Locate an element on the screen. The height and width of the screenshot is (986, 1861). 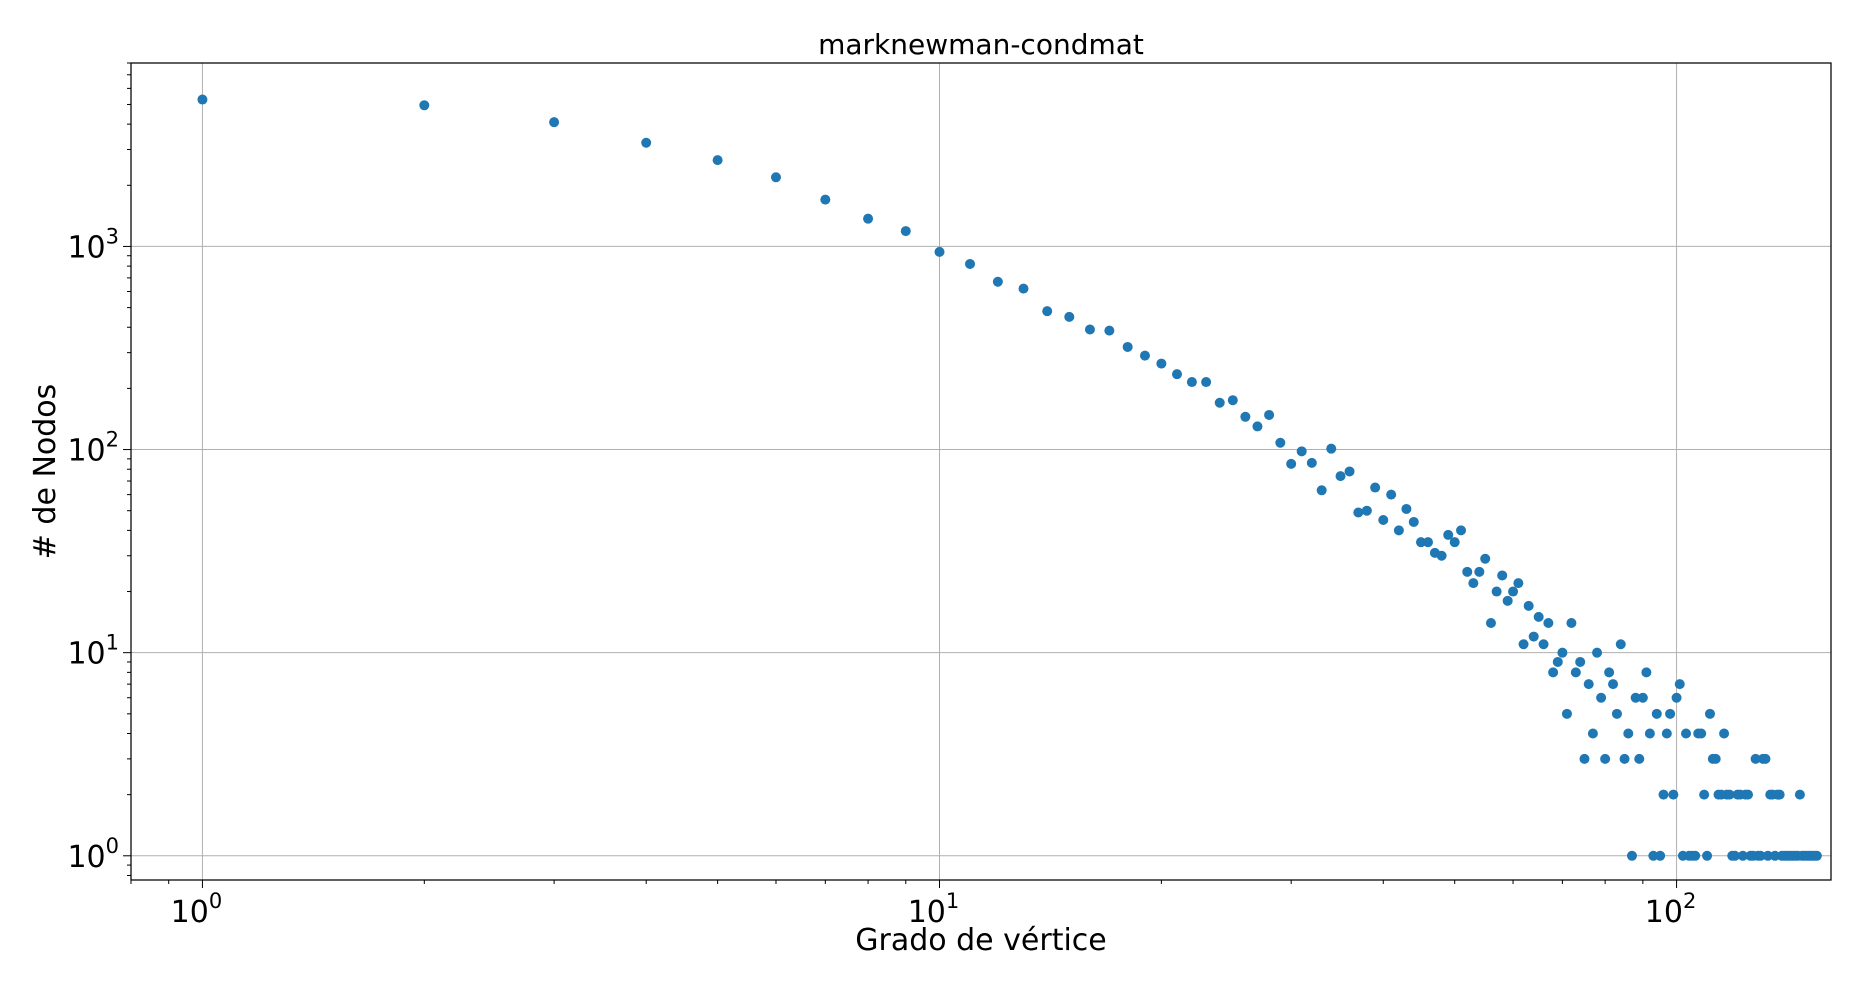
y-tick-label: 10² is located at coordinates (93, 448).